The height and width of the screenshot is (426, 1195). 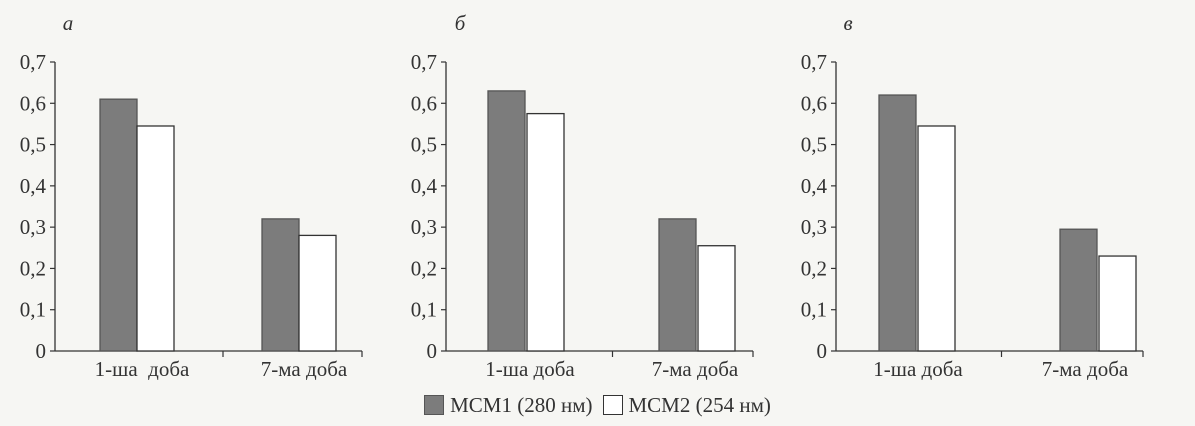 I want to click on legend-label-mcm2: МСМ2 (254 нм), so click(x=699, y=404).